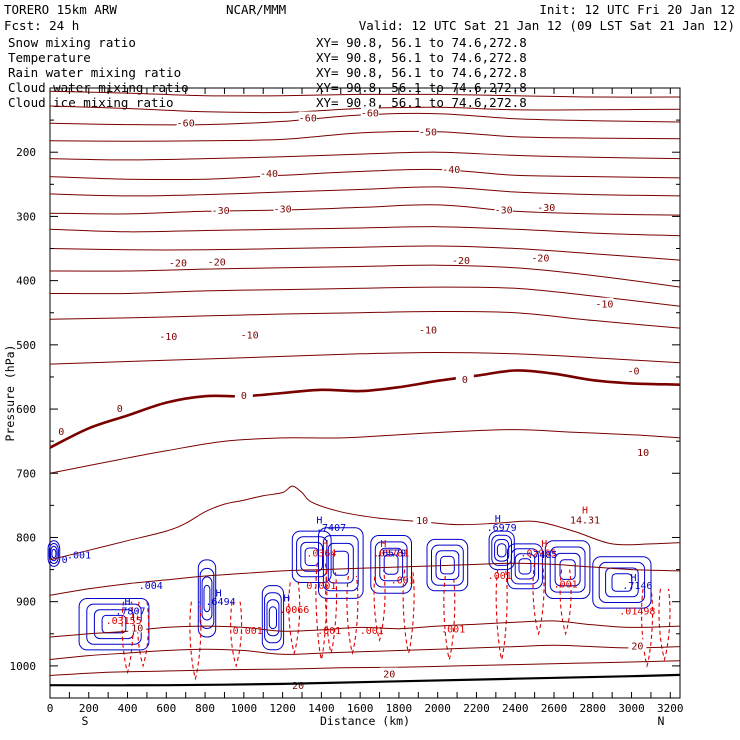  I want to click on endpoint-right: N, so click(661, 721).